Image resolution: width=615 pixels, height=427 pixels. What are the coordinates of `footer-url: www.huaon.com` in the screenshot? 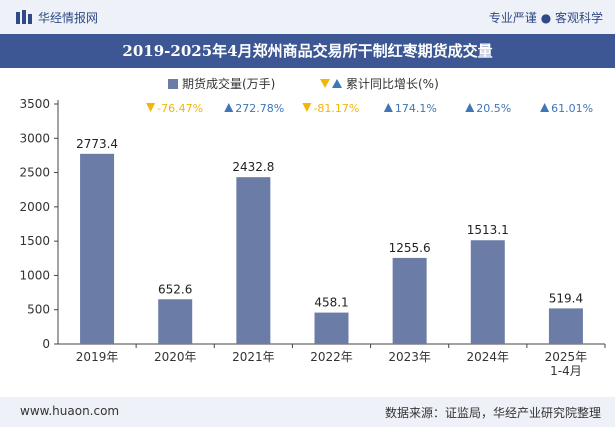 It's located at (70, 411).